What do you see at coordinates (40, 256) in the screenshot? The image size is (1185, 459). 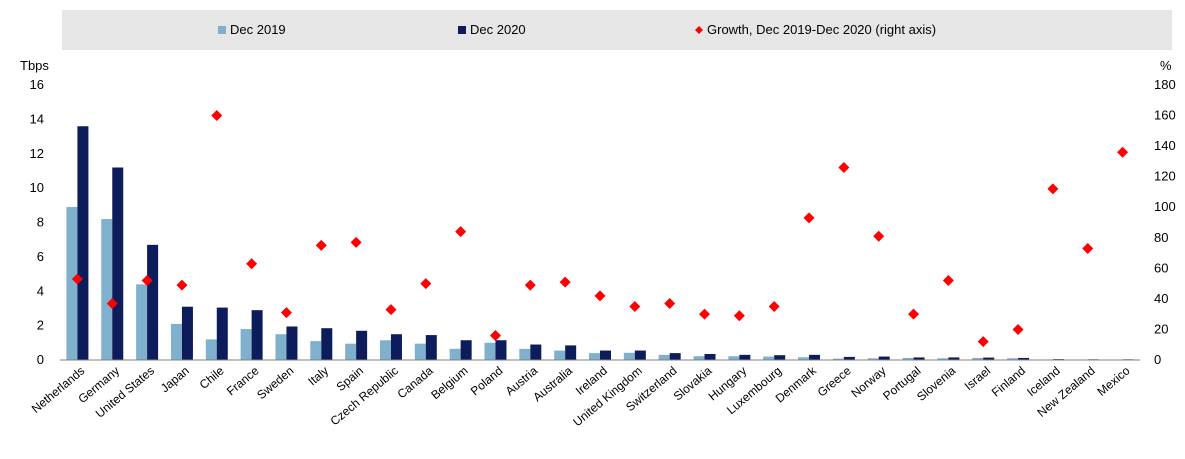 I see `left-tick-label: 6` at bounding box center [40, 256].